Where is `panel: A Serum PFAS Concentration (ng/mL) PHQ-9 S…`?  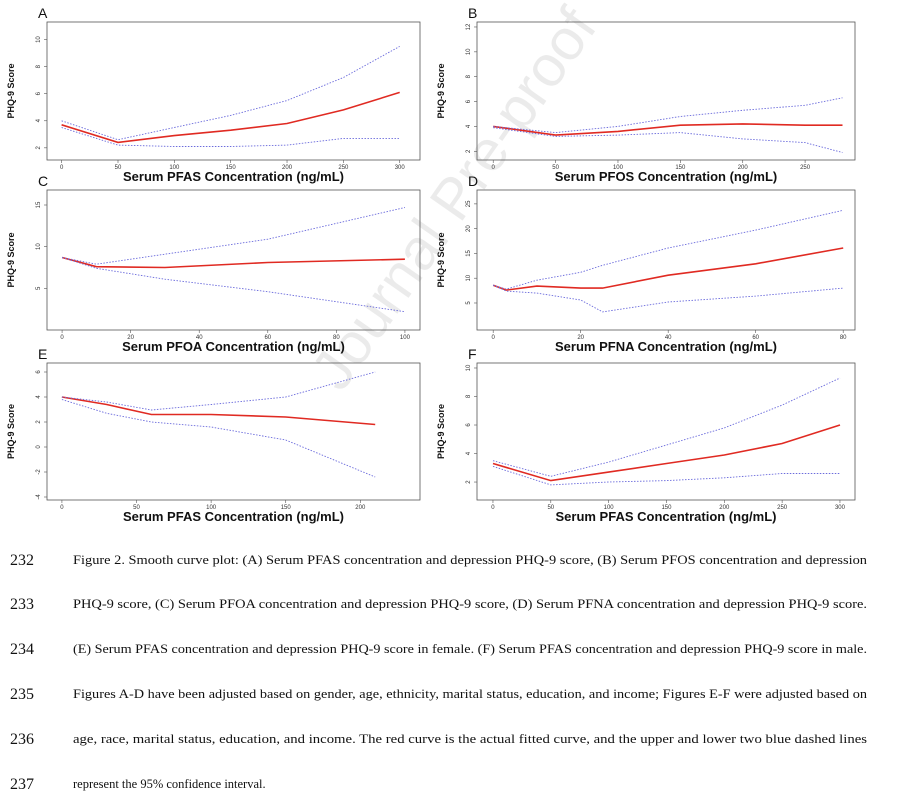
panel: A Serum PFAS Concentration (ng/mL) PHQ-9 S… is located at coordinates (213, 94).